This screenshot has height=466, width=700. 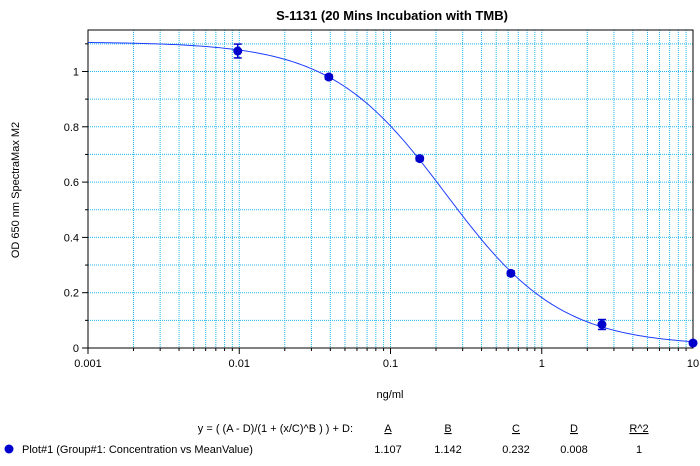 What do you see at coordinates (574, 450) in the screenshot?
I see `legend-value-d: 0.008` at bounding box center [574, 450].